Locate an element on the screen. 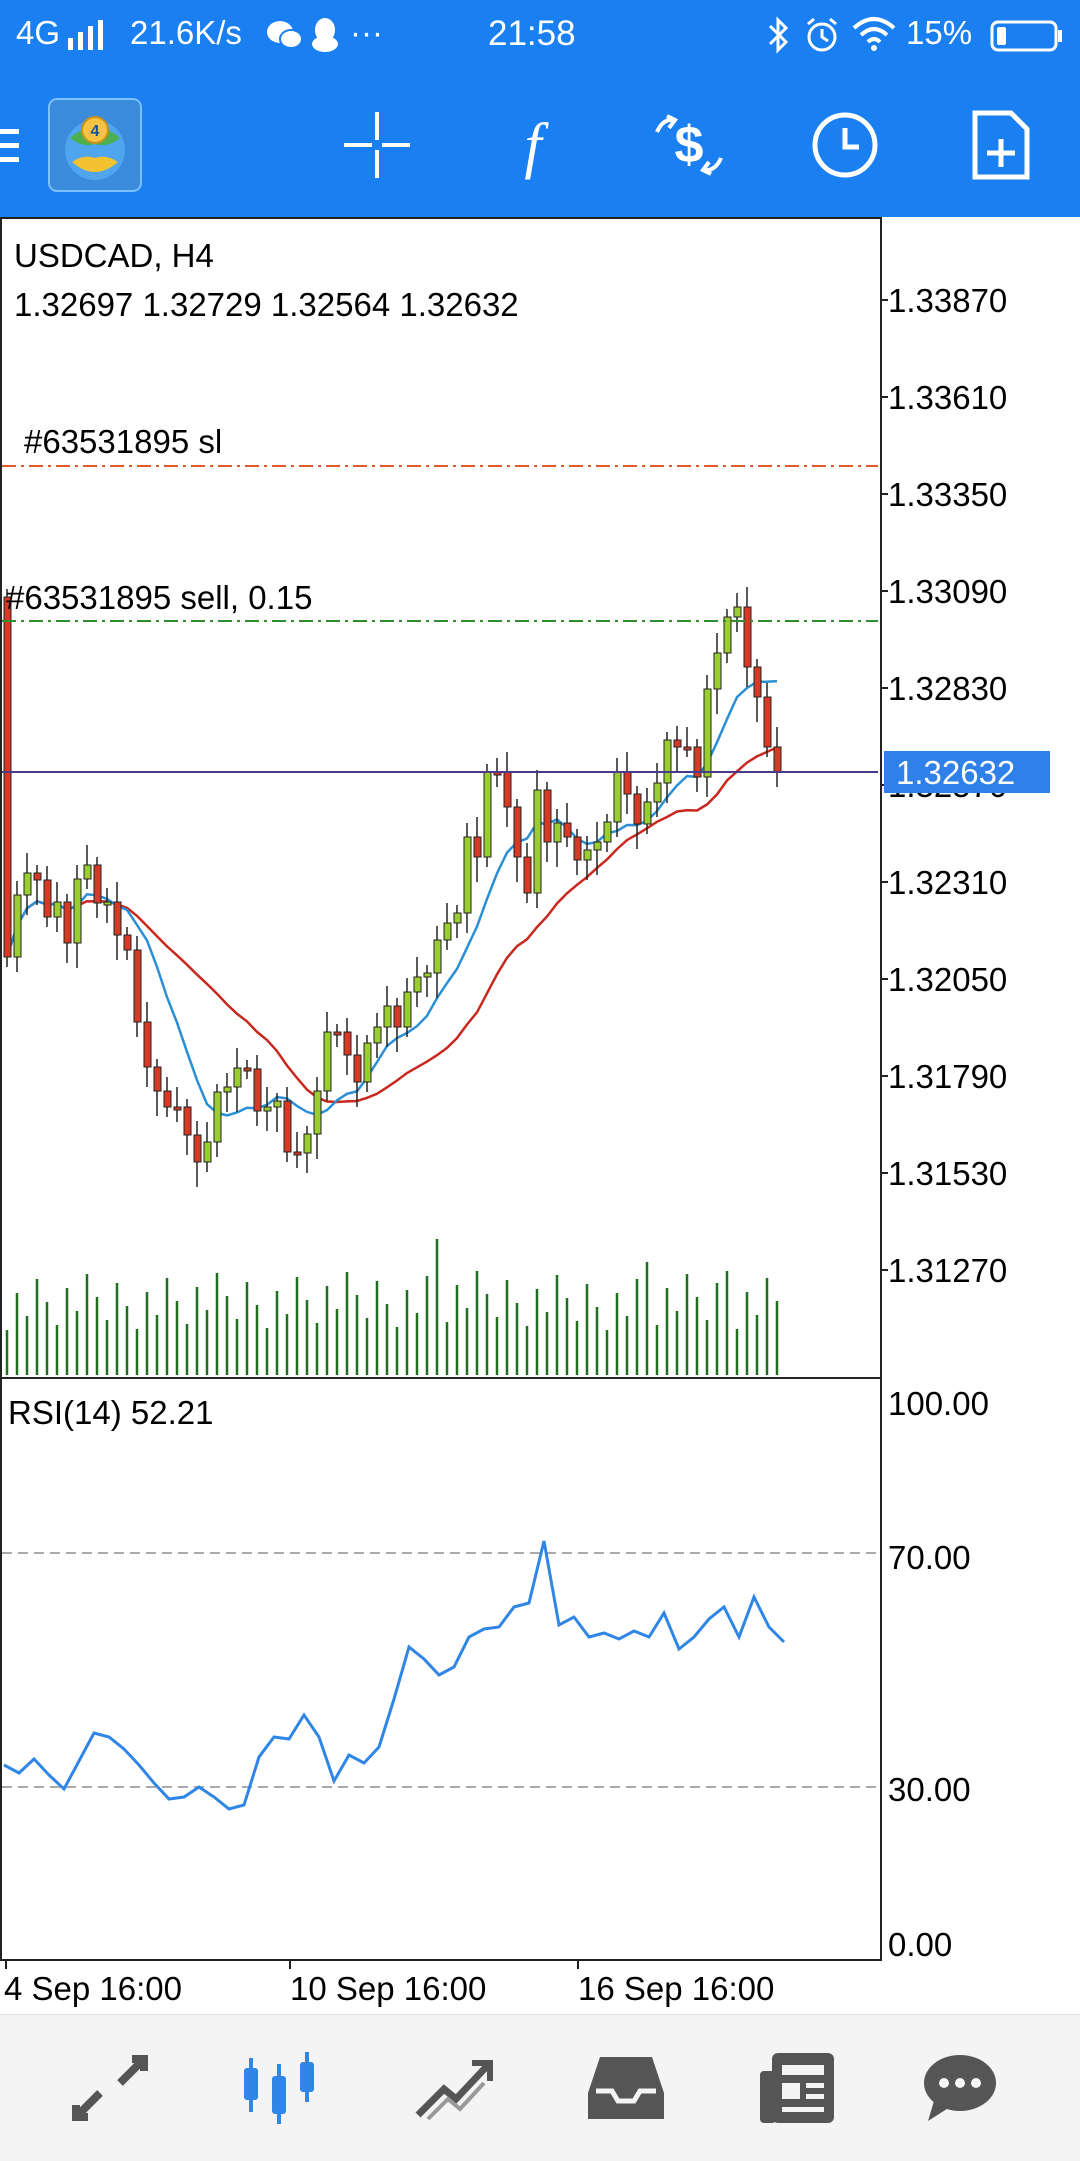  price-axis-label: 1.33870 is located at coordinates (947, 300).